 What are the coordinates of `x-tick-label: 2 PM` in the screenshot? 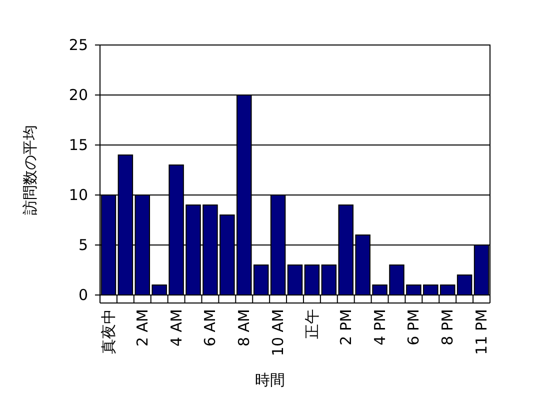 It's located at (345, 327).